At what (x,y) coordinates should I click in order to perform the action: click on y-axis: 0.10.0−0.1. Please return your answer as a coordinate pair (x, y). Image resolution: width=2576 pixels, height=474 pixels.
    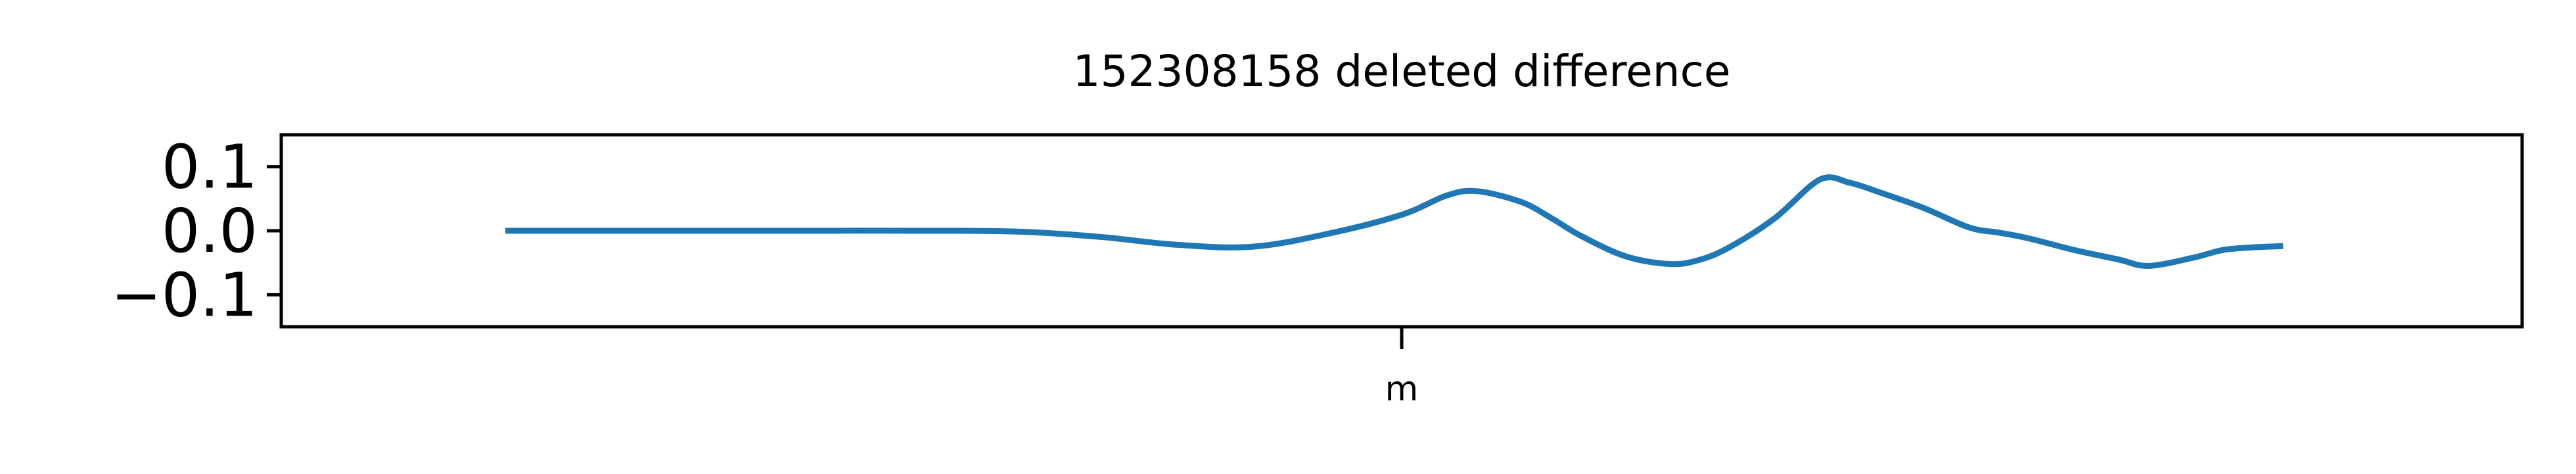
    Looking at the image, I should click on (196, 231).